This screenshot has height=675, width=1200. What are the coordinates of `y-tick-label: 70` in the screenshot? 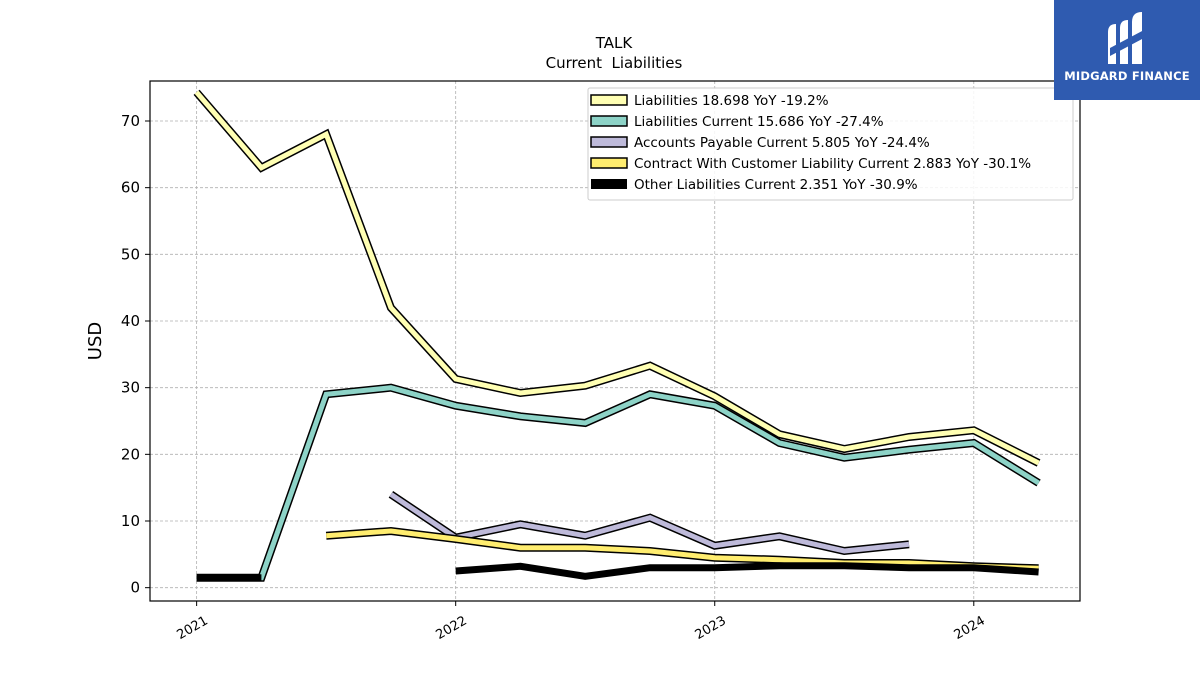 It's located at (130, 121).